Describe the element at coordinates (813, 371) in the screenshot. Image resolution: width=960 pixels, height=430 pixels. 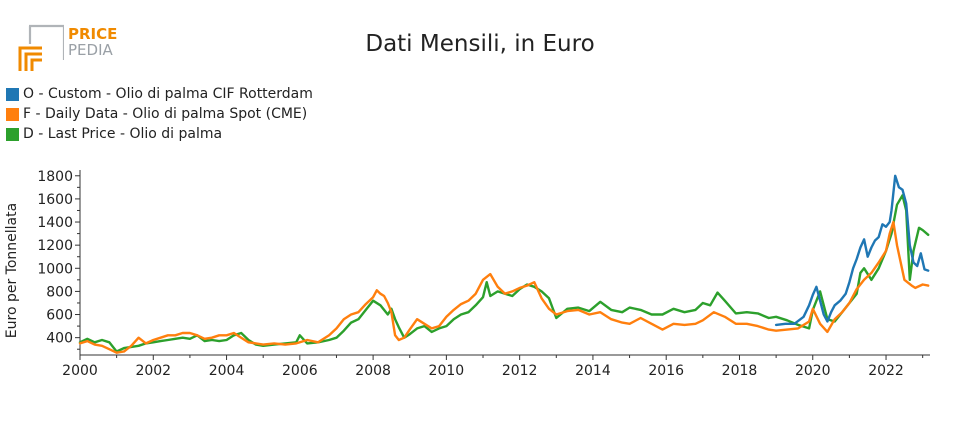
I see `x-tick-label: 2020` at that location.